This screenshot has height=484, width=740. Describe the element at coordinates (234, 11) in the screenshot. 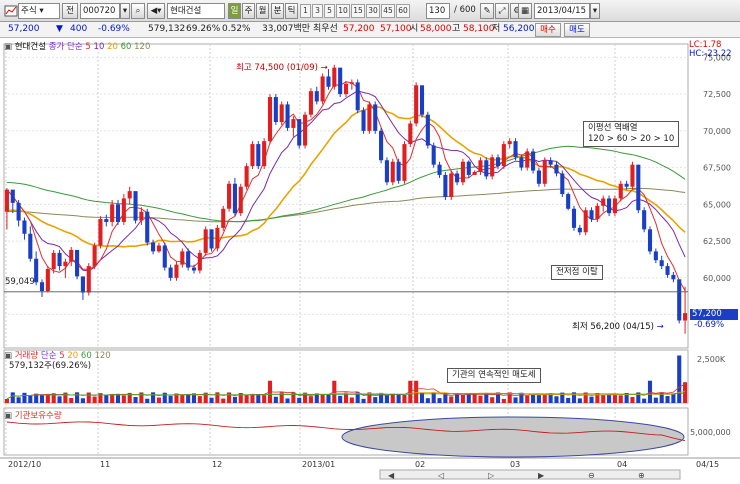

I see `fund-icon: 일` at that location.